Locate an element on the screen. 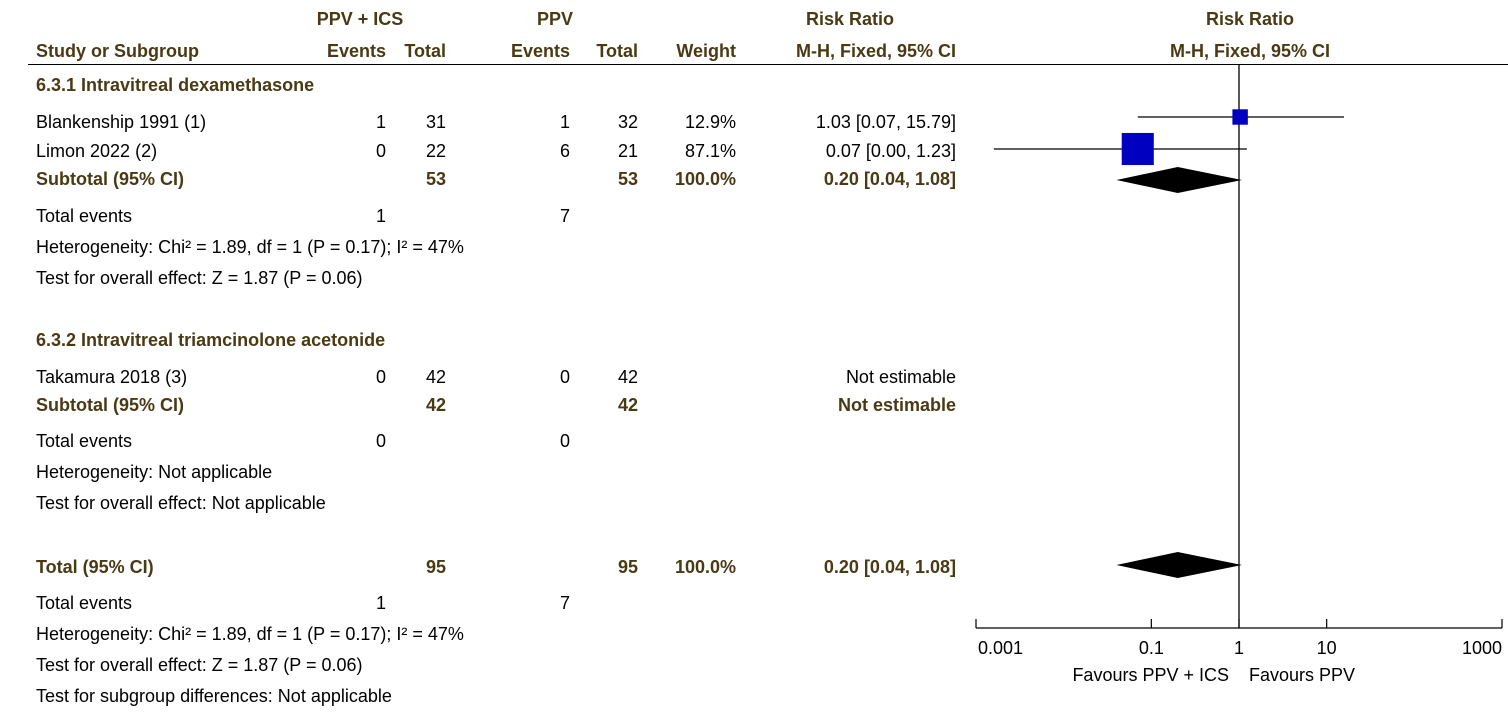  events2: 0 is located at coordinates (564, 377).